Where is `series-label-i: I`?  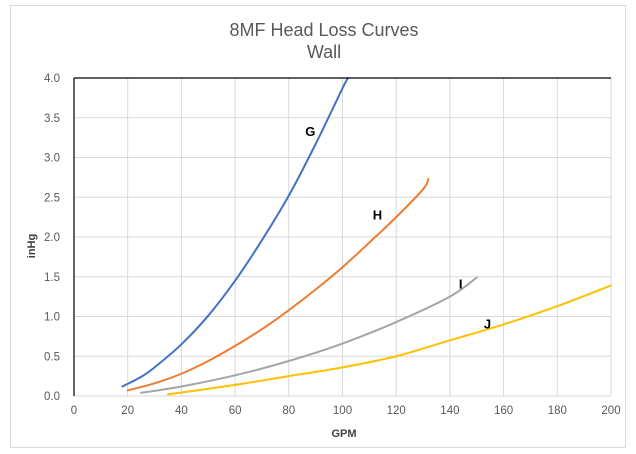 series-label-i: I is located at coordinates (461, 284).